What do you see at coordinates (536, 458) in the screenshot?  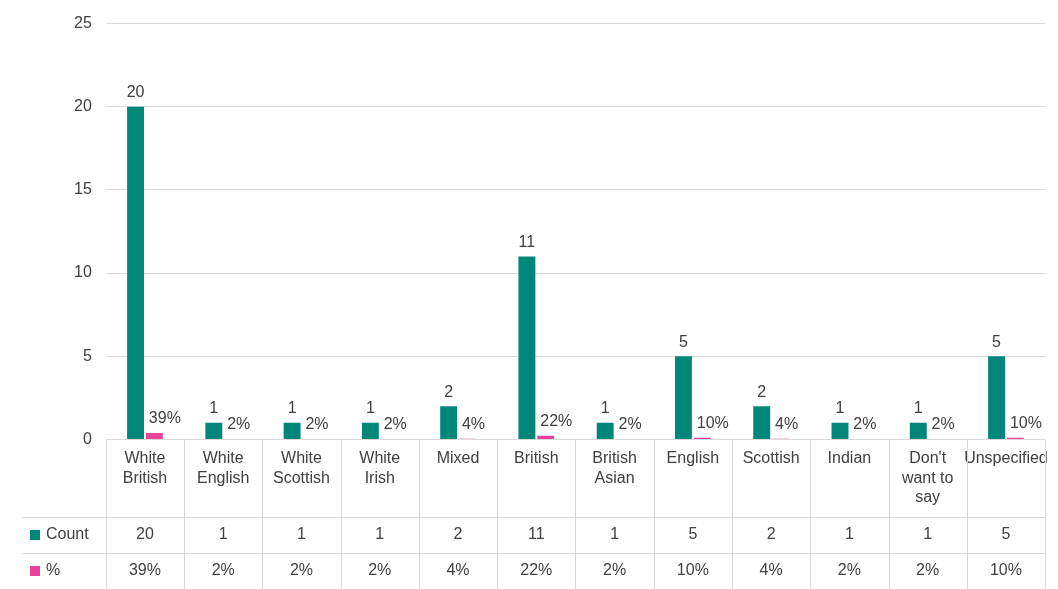 I see `x-tick-label: British` at bounding box center [536, 458].